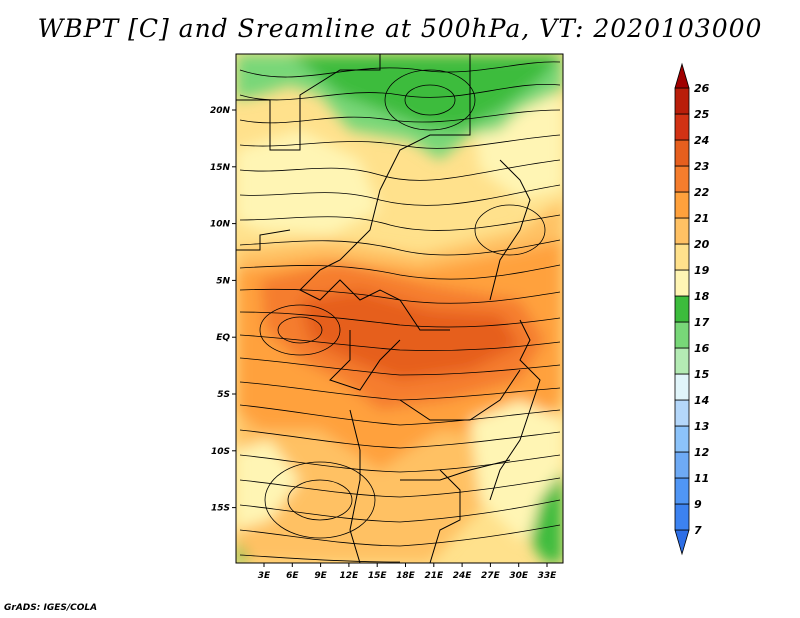 Image resolution: width=800 pixels, height=618 pixels. What do you see at coordinates (350, 576) in the screenshot?
I see `lon-label: 12E` at bounding box center [350, 576].